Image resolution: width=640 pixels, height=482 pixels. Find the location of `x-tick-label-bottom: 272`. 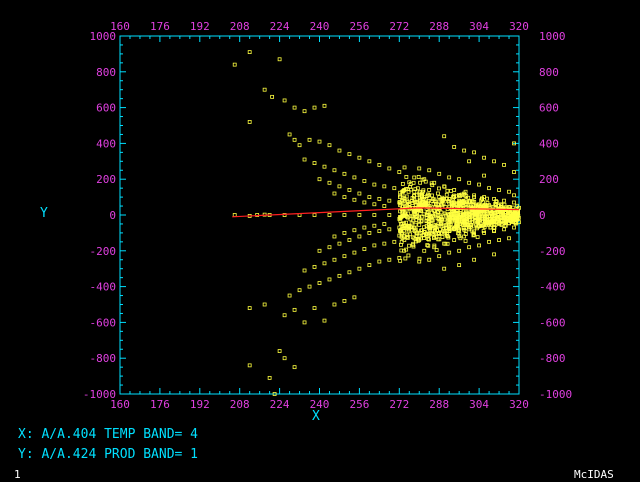

x-tick-label-bottom: 272 is located at coordinates (399, 404).